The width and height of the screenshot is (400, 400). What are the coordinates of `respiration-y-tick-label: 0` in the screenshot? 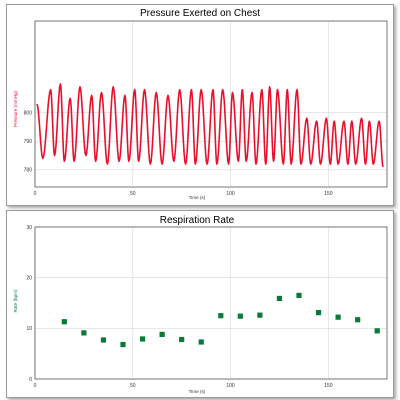 It's located at (30, 380).